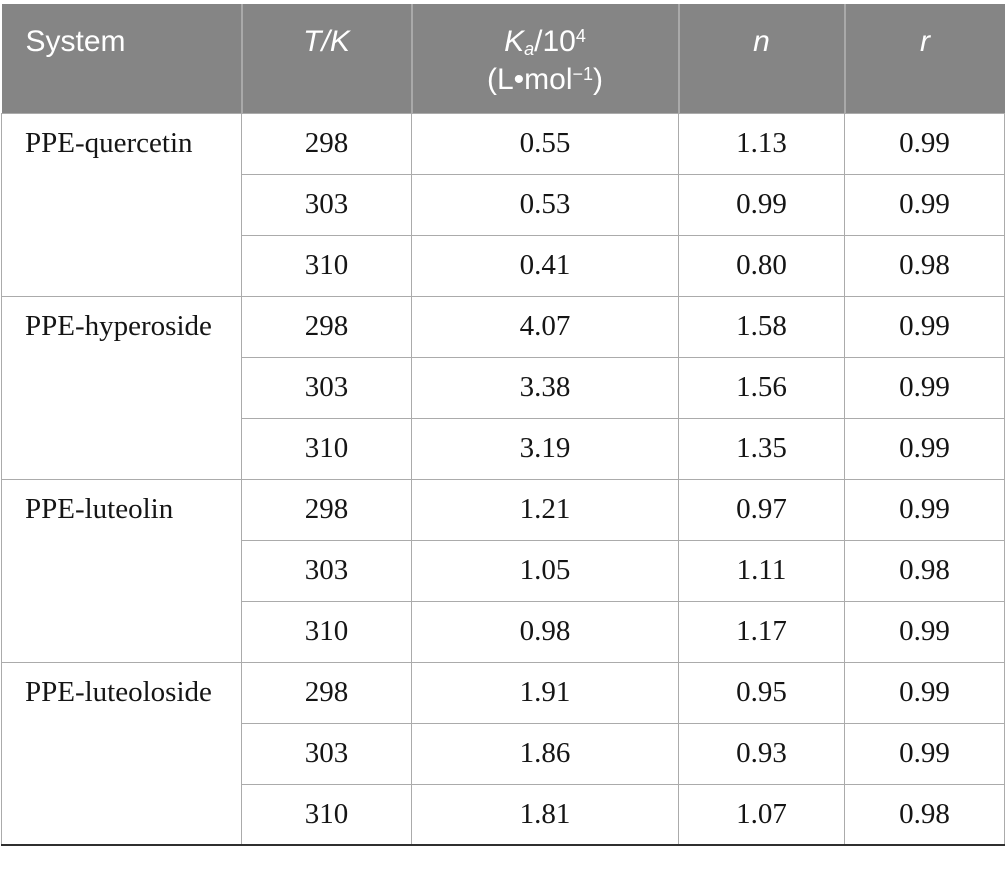 Image resolution: width=1005 pixels, height=873 pixels. I want to click on table-row: 303 1.05 1.11 0.98, so click(503, 570).